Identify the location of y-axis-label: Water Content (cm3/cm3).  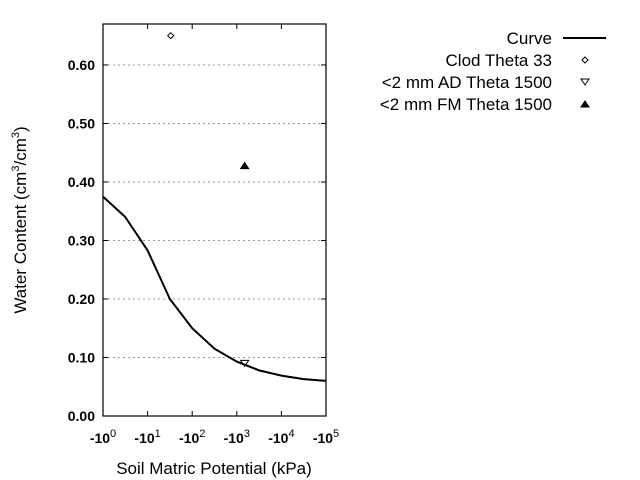
(20, 219).